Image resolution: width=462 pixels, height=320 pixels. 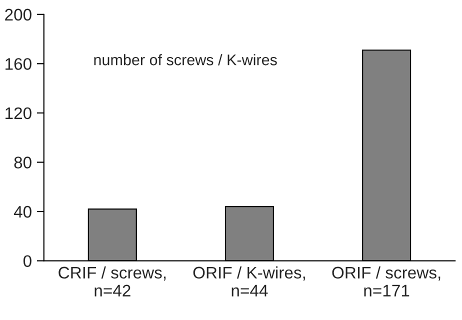 What do you see at coordinates (27, 261) in the screenshot?
I see `y-tick-label: 0` at bounding box center [27, 261].